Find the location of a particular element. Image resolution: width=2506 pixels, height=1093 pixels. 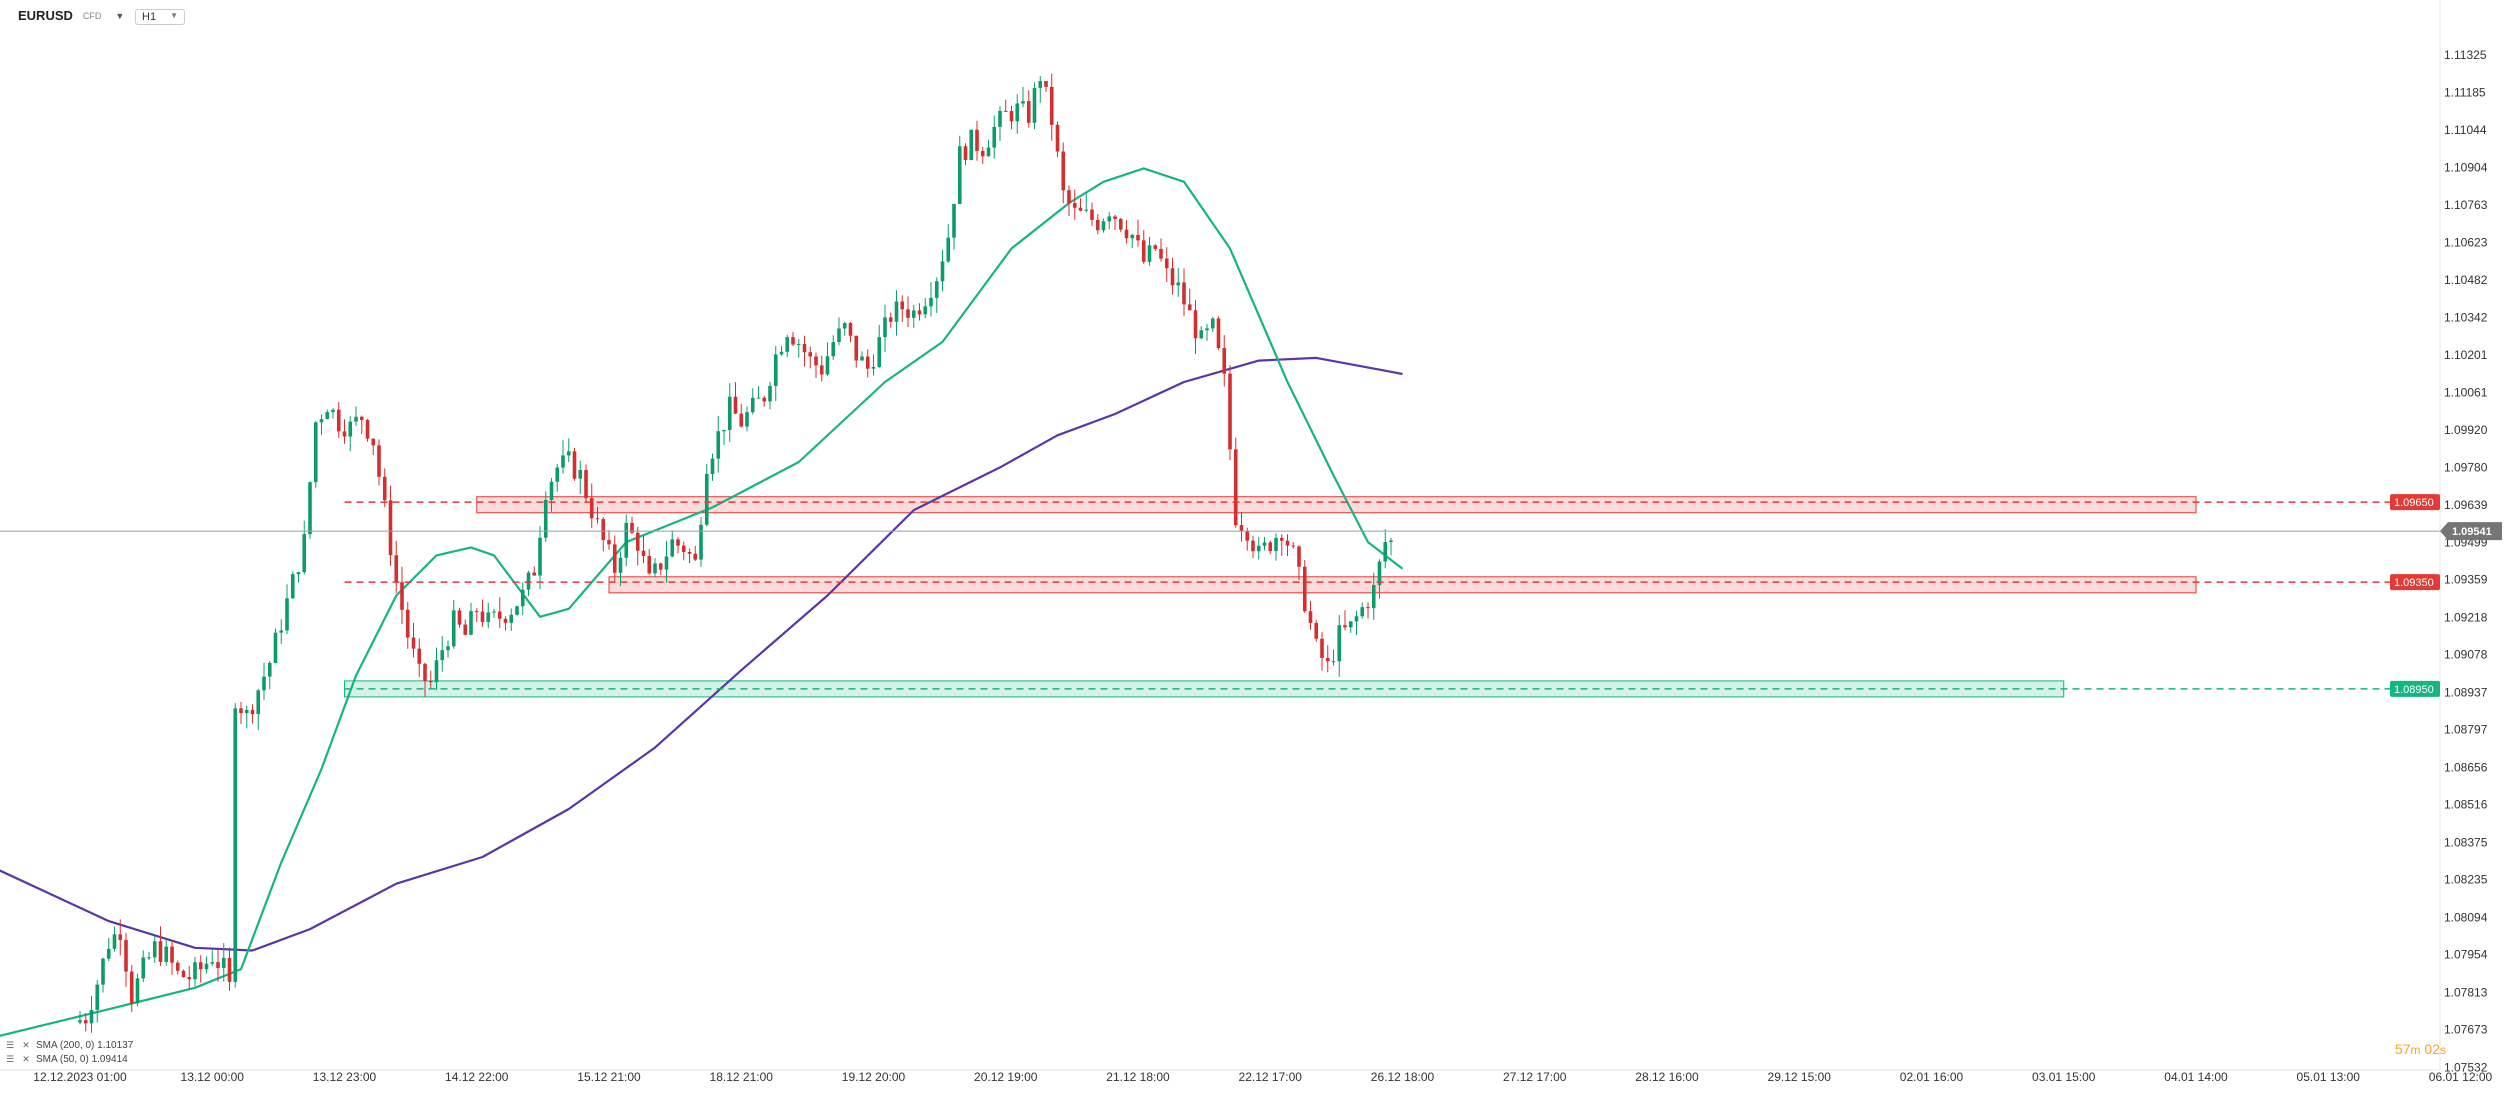

x-tick-label: 27.12 17:00 is located at coordinates (1535, 1077).